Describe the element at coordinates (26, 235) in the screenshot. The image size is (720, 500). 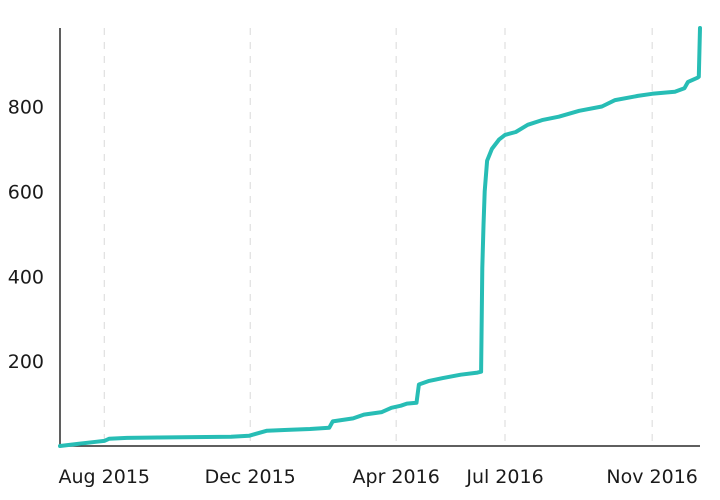
I see `y-tick-labels: 200 400 600 800` at that location.